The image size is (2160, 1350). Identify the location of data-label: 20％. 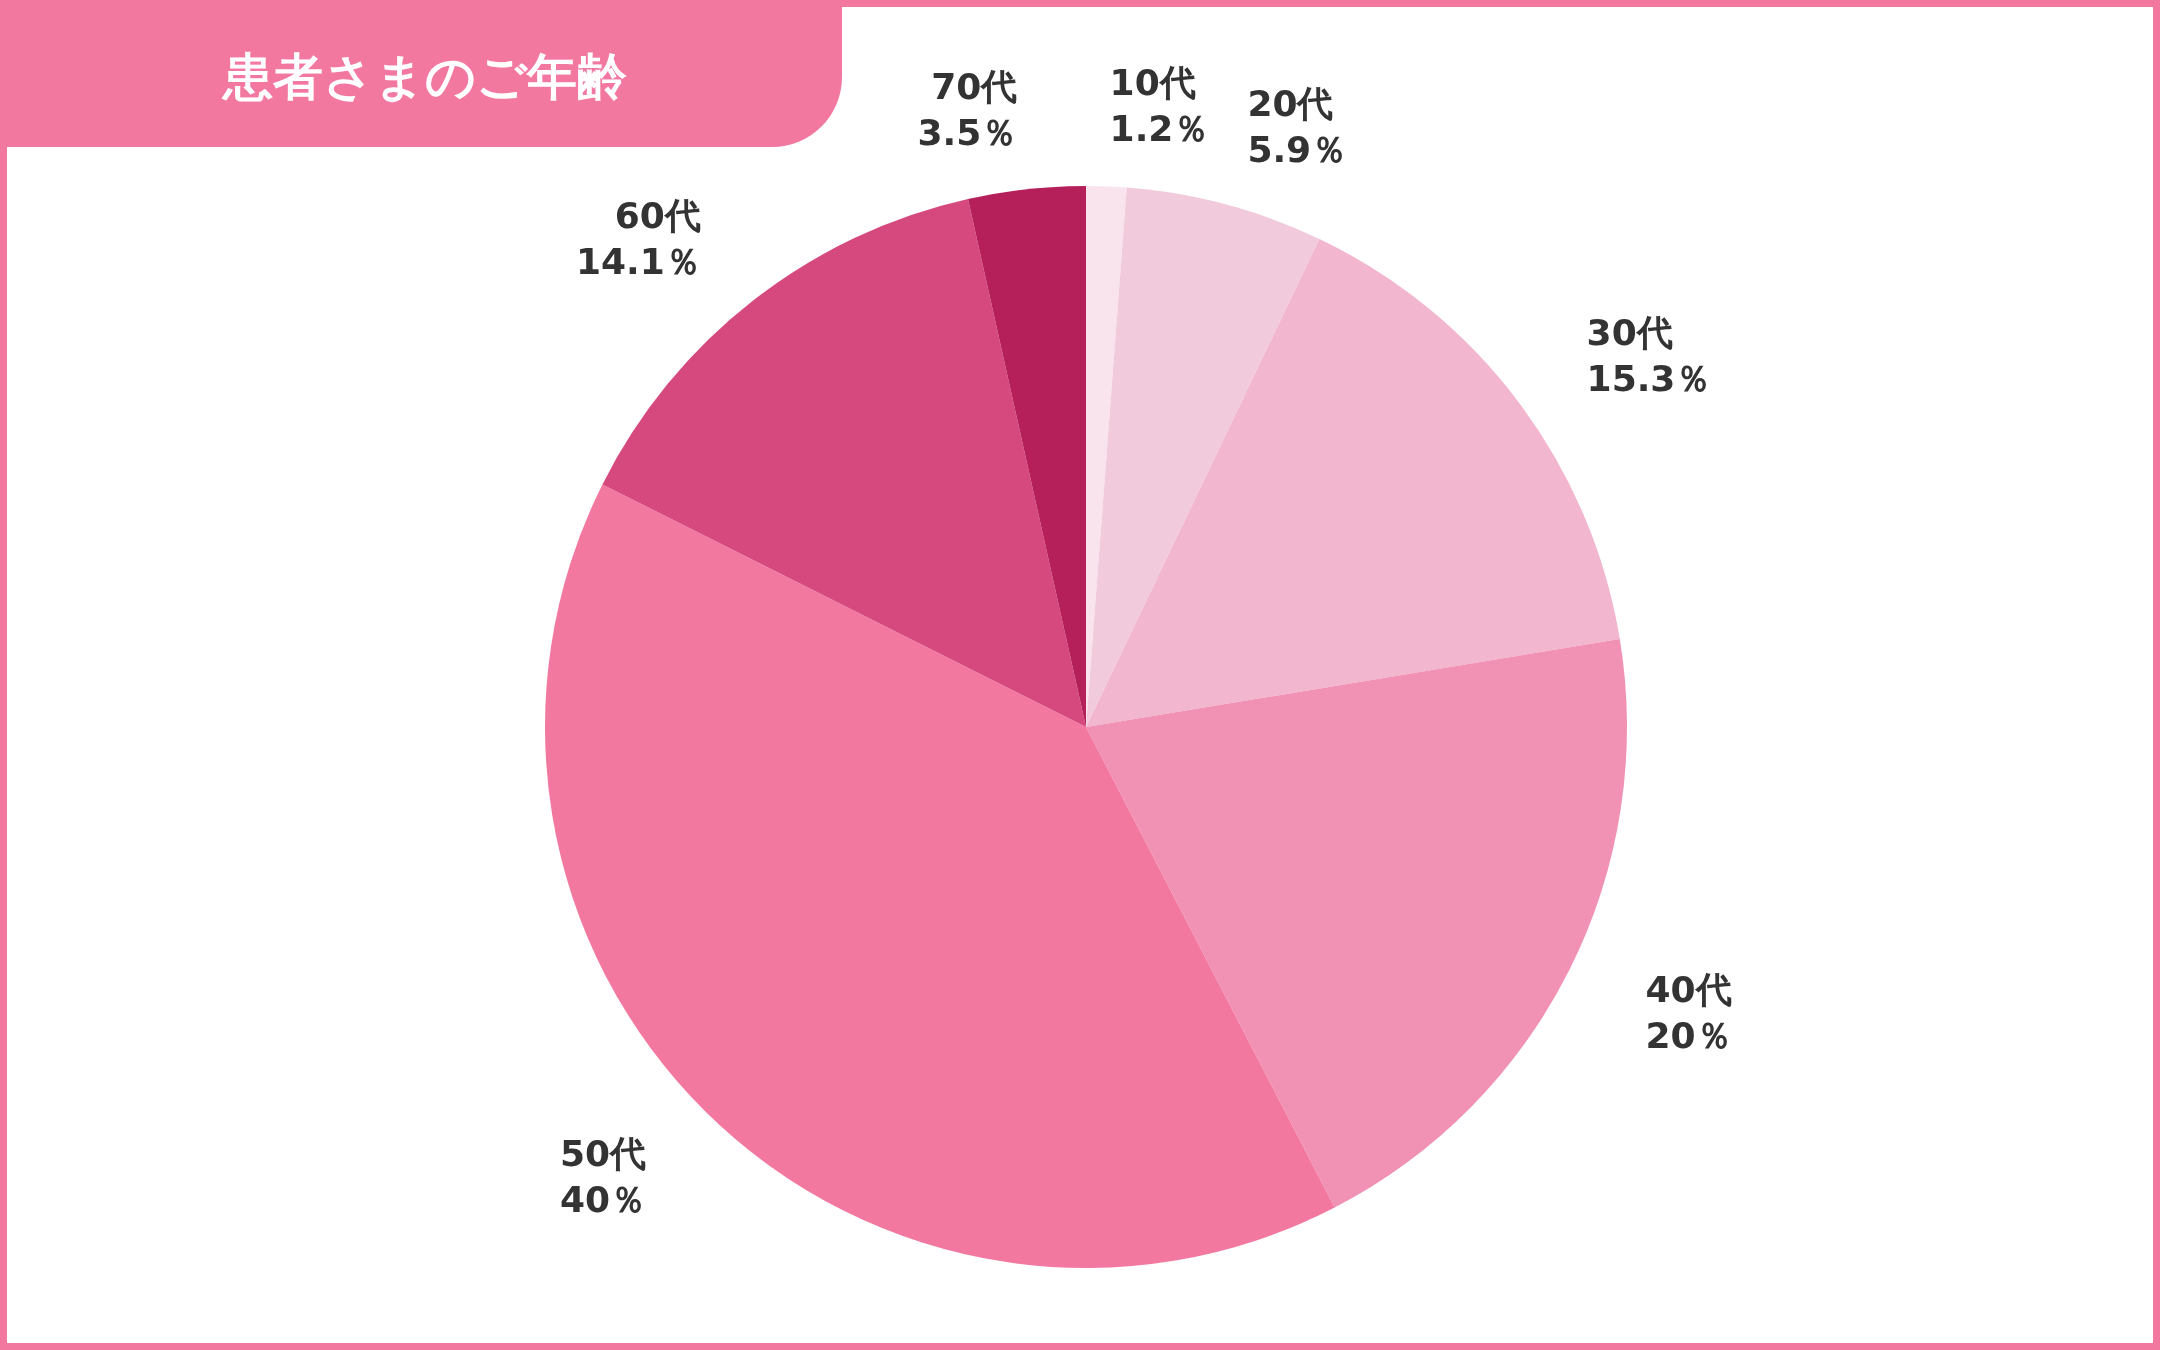
(1688, 1035).